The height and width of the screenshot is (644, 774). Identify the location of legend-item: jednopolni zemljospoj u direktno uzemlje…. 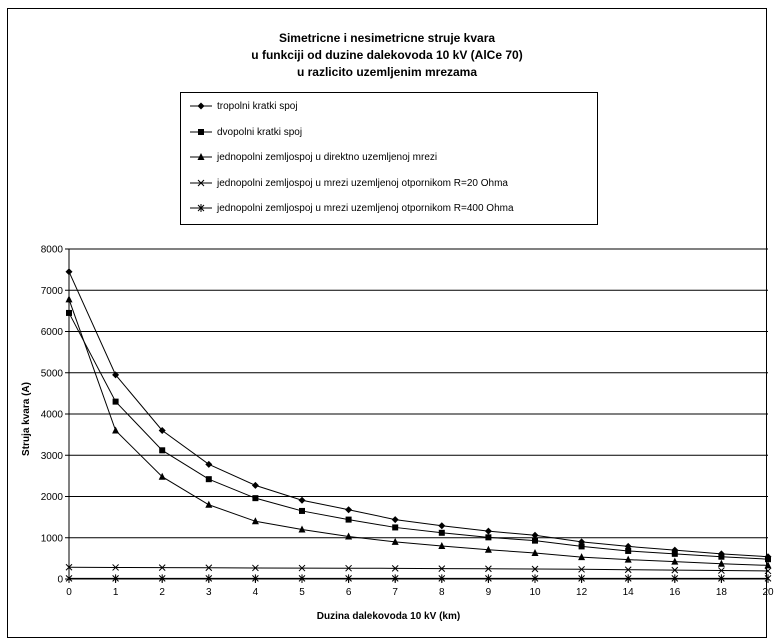
(313, 157).